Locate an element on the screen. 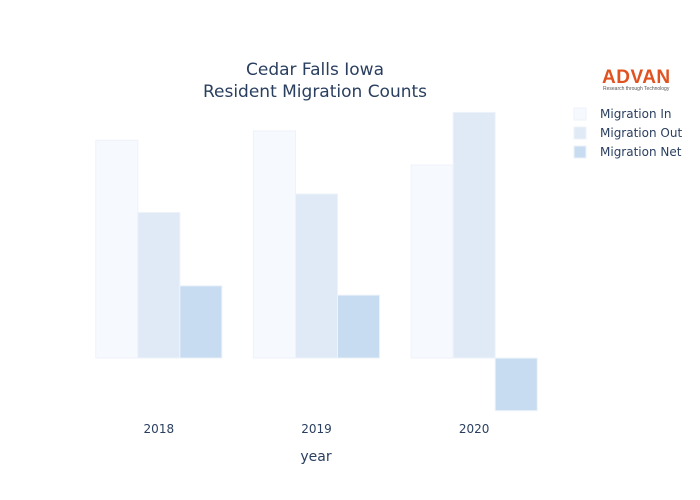 The height and width of the screenshot is (500, 700). bar-migration-out-2020 is located at coordinates (474, 235).